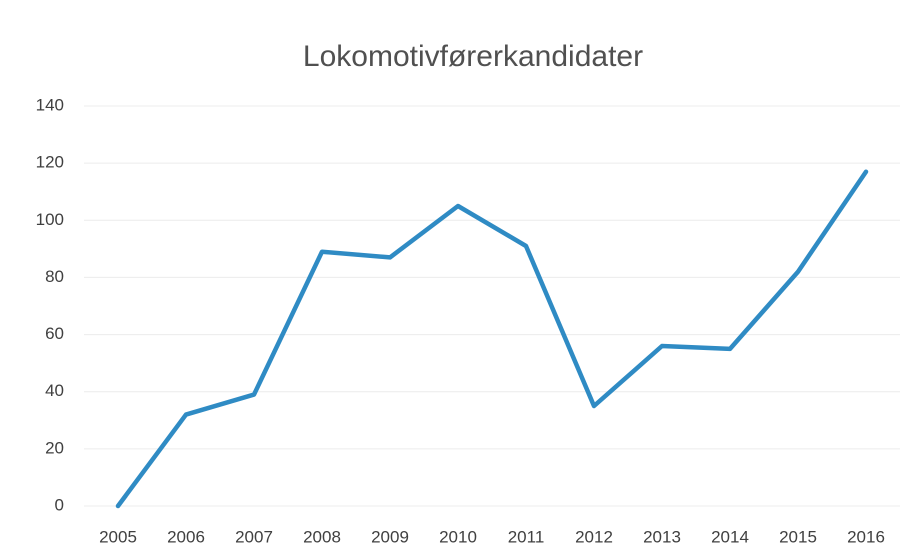 The height and width of the screenshot is (558, 921). I want to click on y-tick-label: 40, so click(54, 390).